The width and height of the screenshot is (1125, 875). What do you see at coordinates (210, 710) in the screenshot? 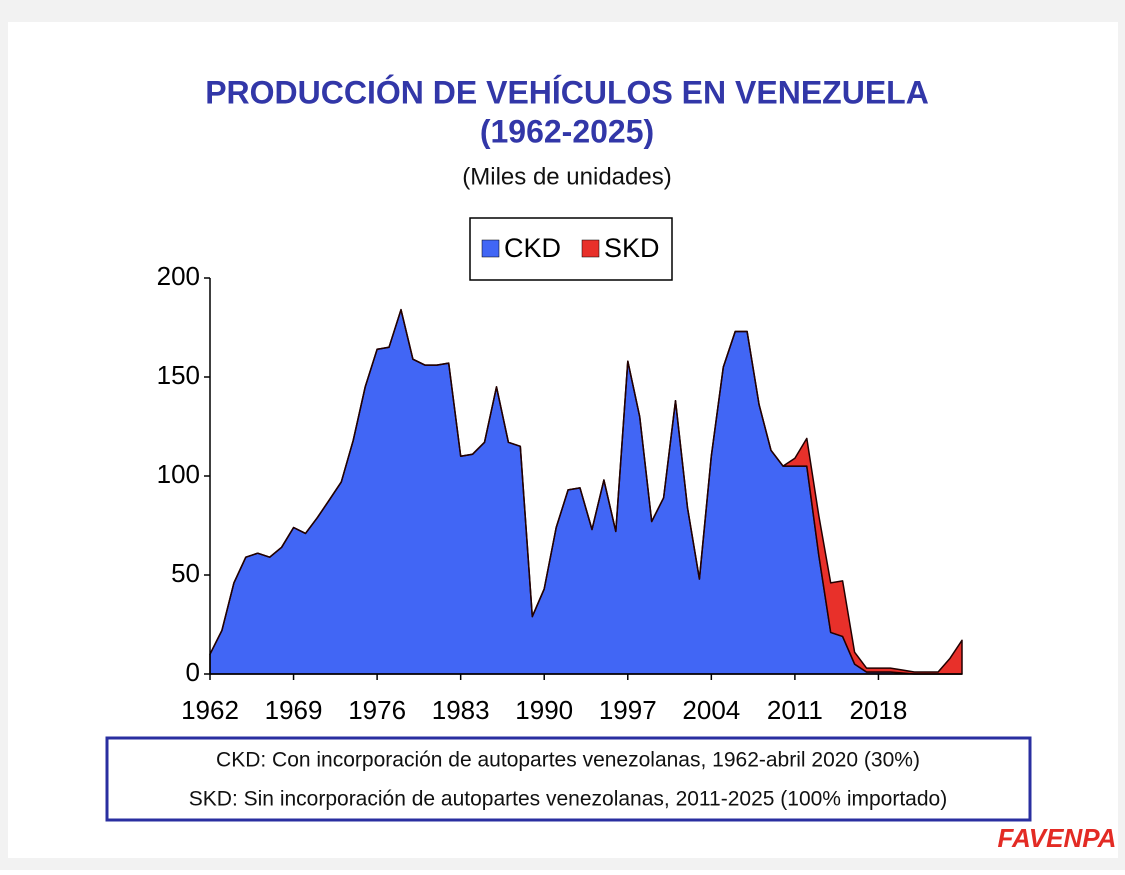
I see `x-tick-label: 1962` at bounding box center [210, 710].